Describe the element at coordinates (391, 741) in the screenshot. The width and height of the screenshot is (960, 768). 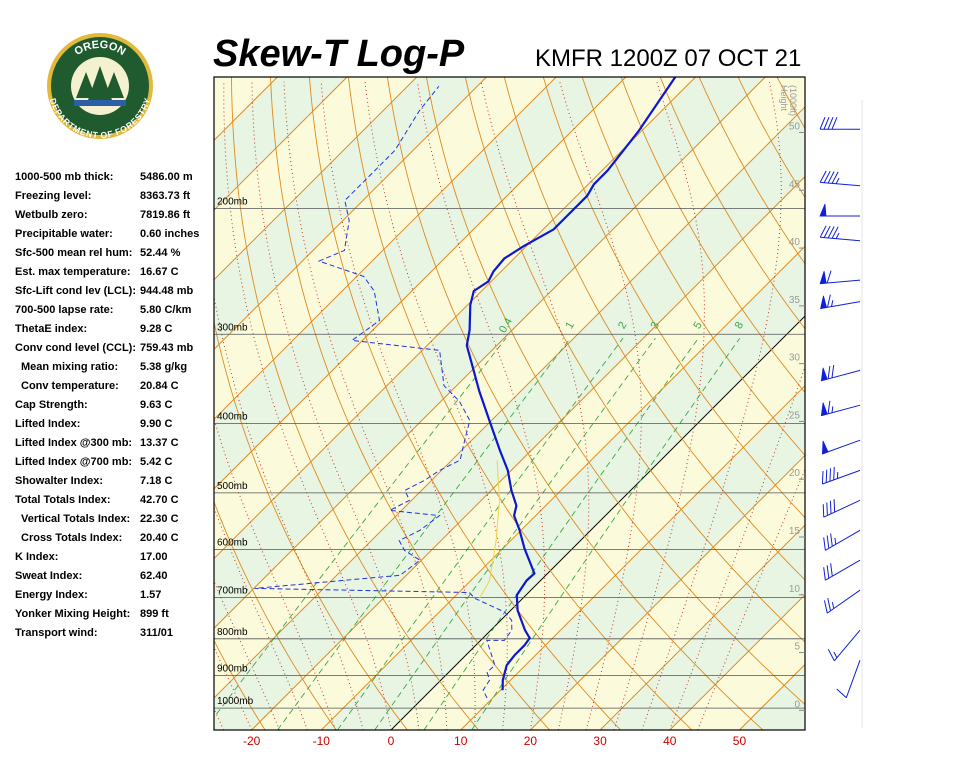
I see `x-tick-label: 0` at that location.